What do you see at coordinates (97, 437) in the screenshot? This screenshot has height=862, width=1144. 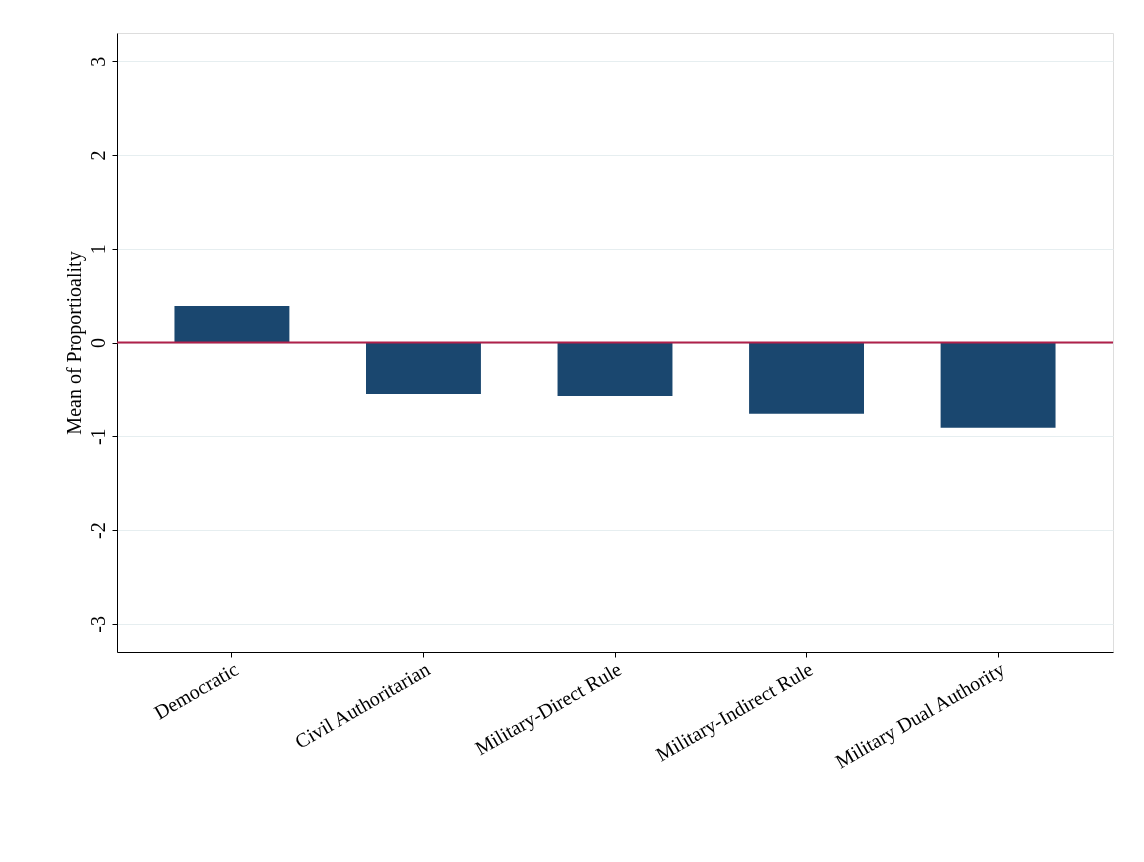 I see `y-tick-label: -1` at bounding box center [97, 437].